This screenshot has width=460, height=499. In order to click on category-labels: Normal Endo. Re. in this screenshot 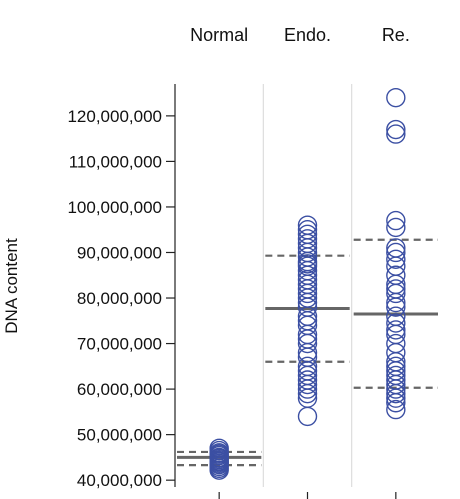, I will do `click(300, 35)`.